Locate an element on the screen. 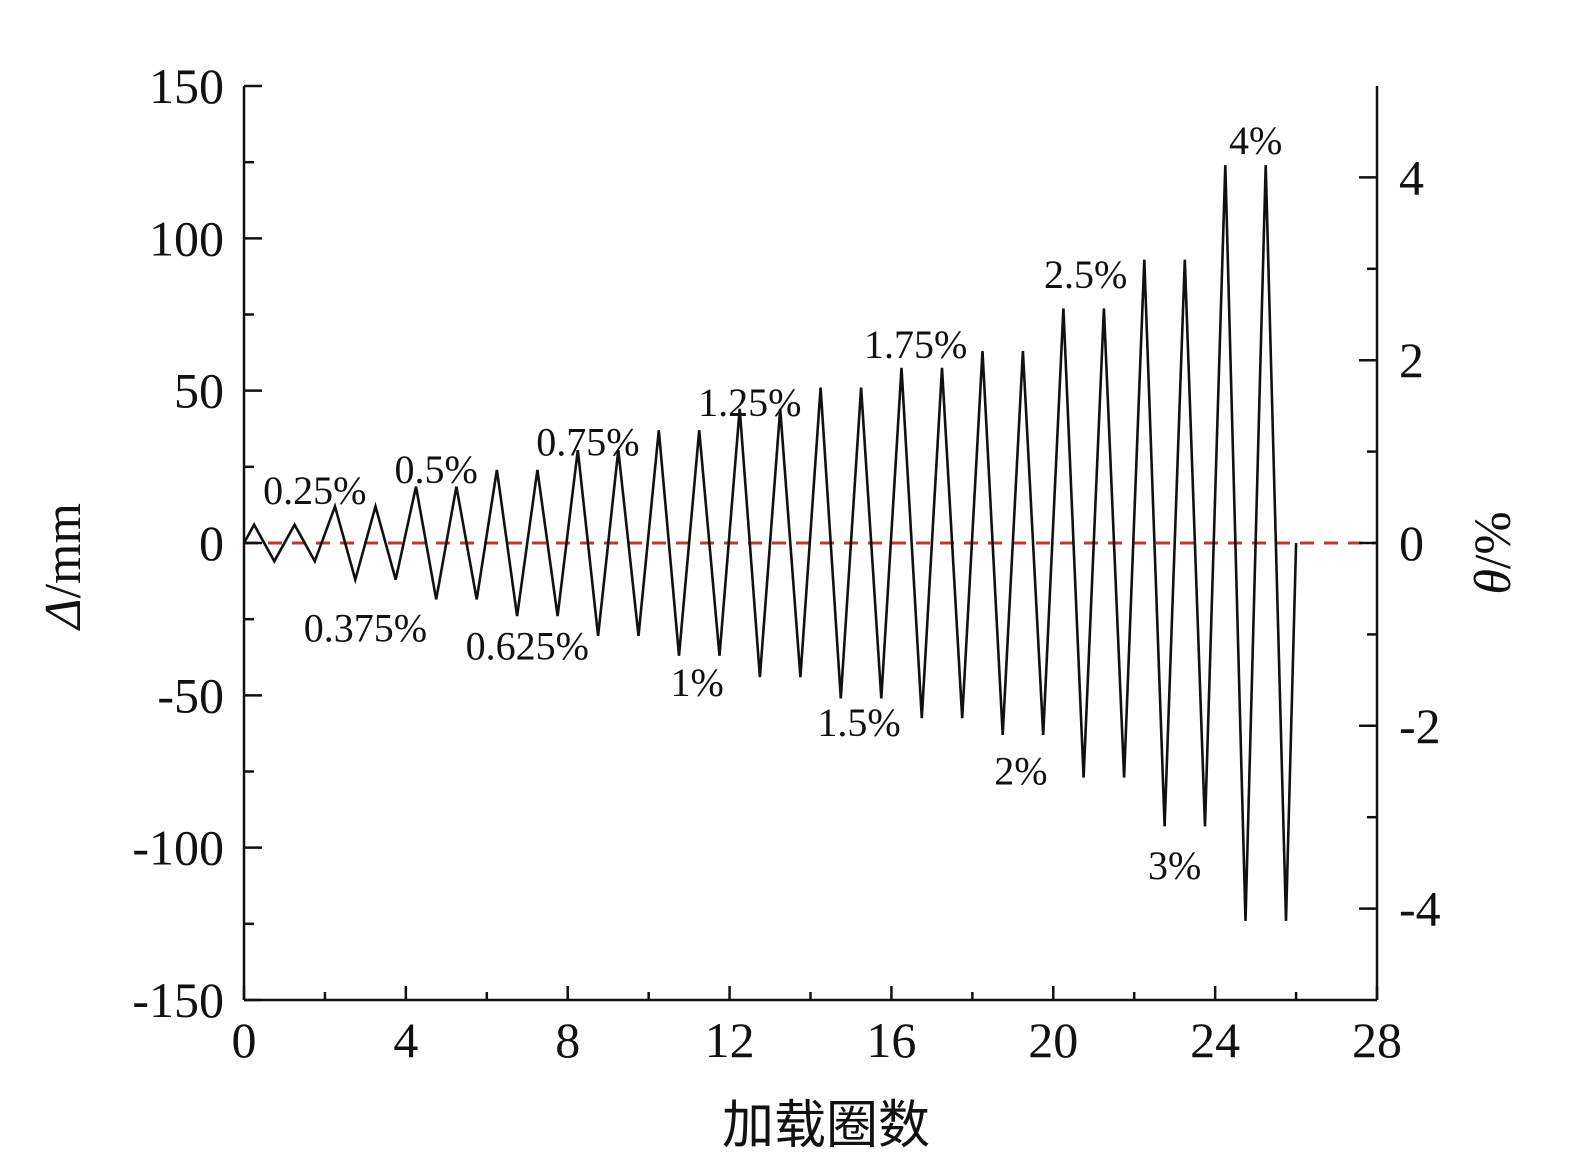  left-y-axis-title: Δ/mm is located at coordinates (63, 567).